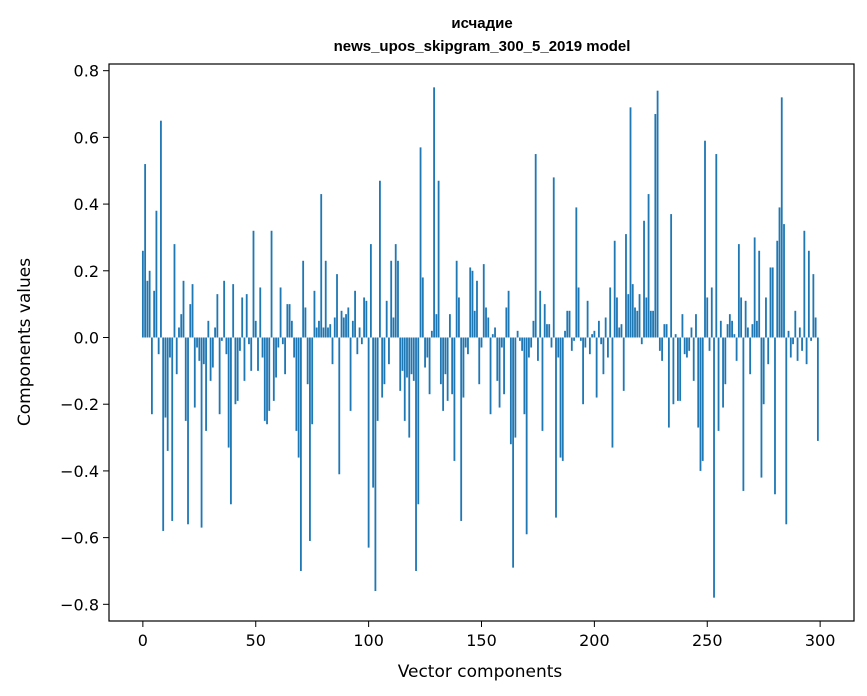 This screenshot has height=696, width=867. I want to click on y-tick-label: 0.6, so click(86, 137).